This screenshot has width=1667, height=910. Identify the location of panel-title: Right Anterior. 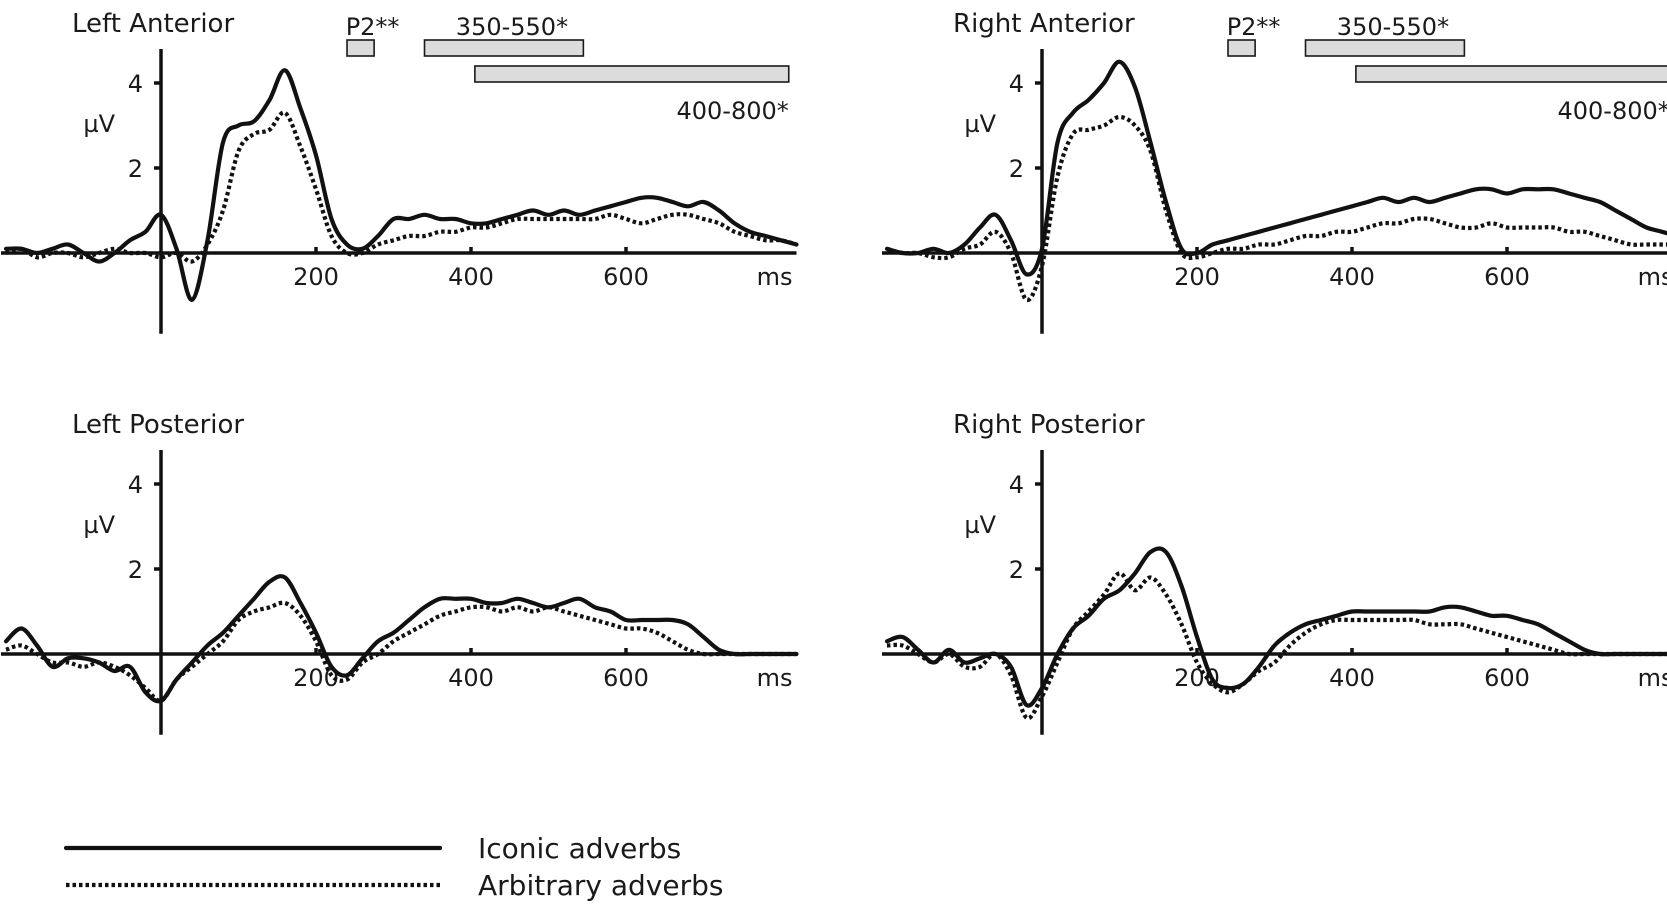
(1044, 24).